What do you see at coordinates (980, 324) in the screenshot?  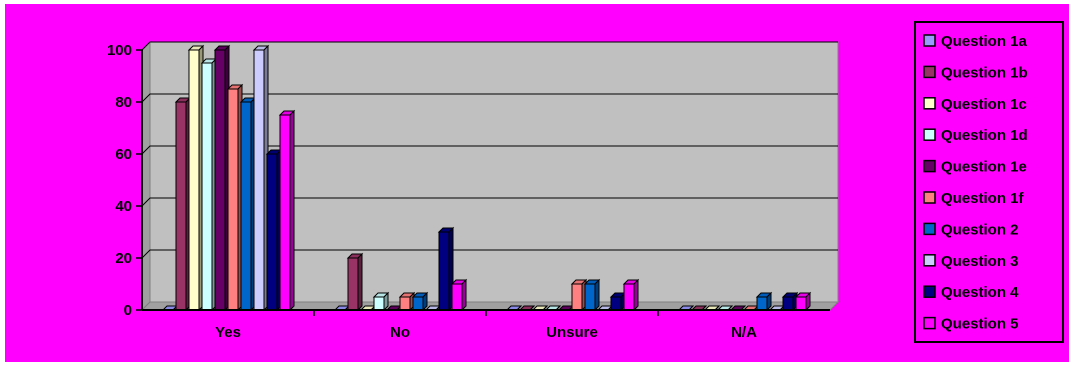 I see `legend-entry: Question 5` at bounding box center [980, 324].